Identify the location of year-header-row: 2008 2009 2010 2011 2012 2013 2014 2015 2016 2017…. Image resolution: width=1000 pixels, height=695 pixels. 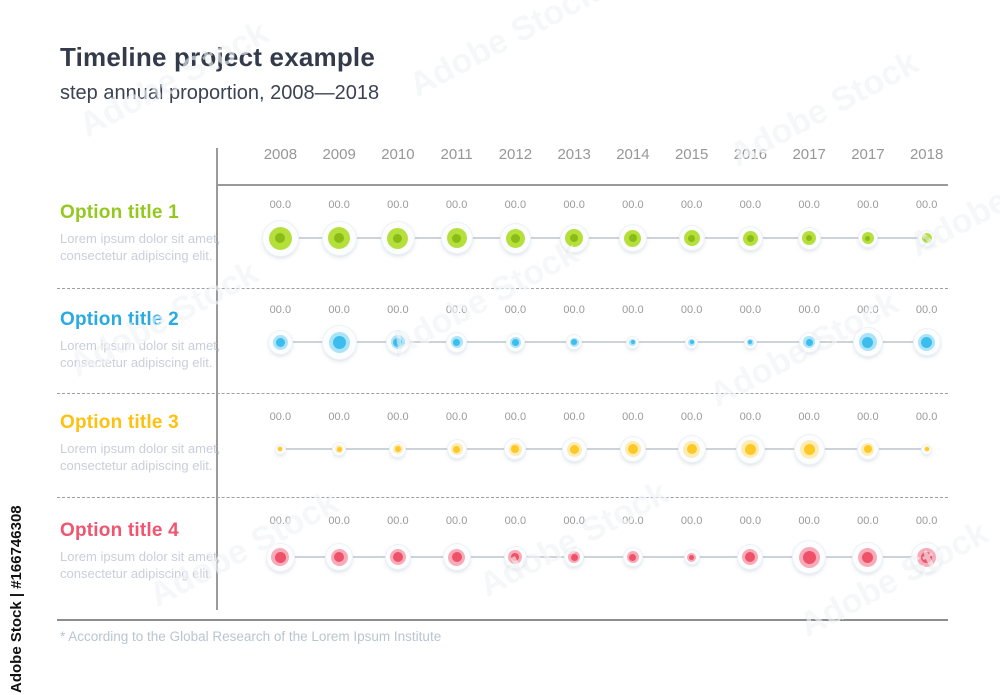
(603, 154).